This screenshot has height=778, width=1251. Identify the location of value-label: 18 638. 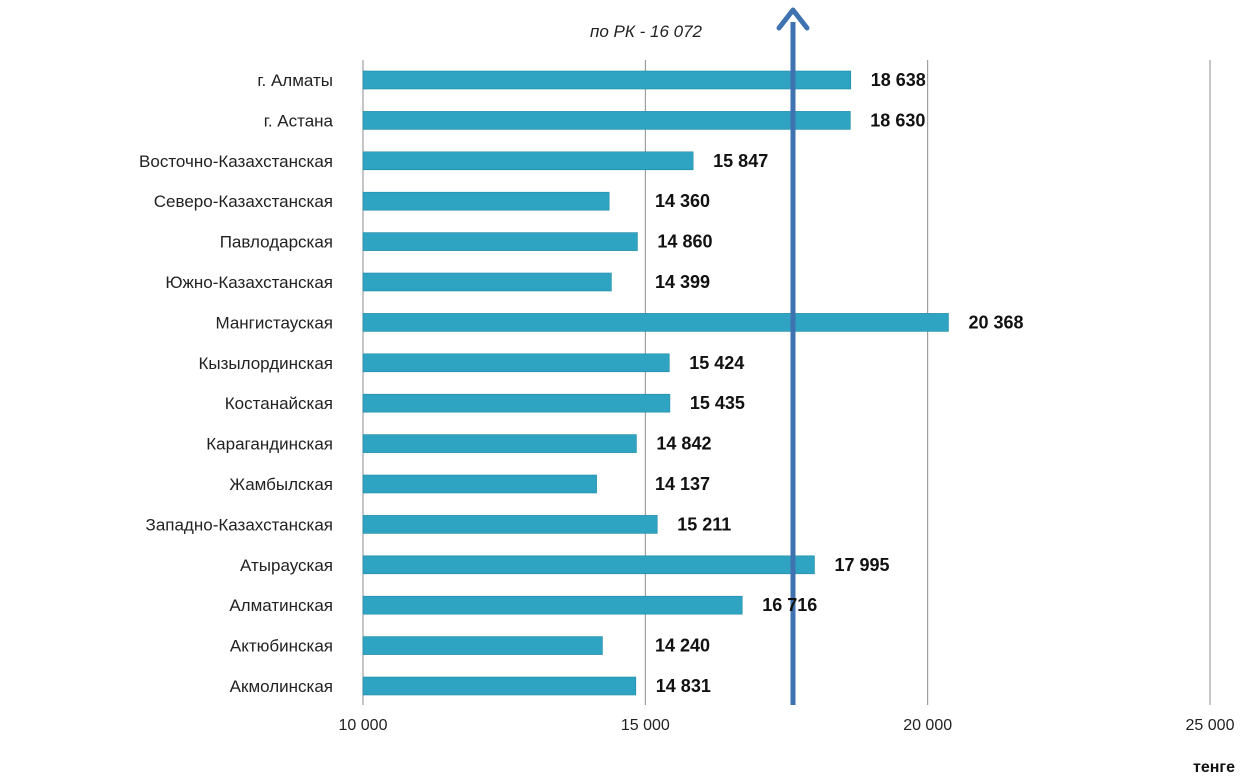
(898, 80).